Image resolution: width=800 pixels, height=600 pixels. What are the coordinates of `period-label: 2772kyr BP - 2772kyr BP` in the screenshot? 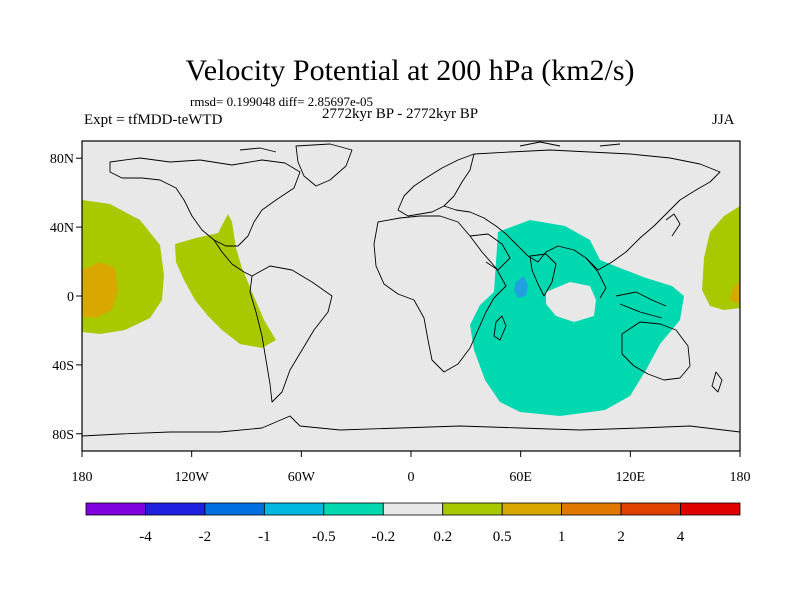 It's located at (400, 114).